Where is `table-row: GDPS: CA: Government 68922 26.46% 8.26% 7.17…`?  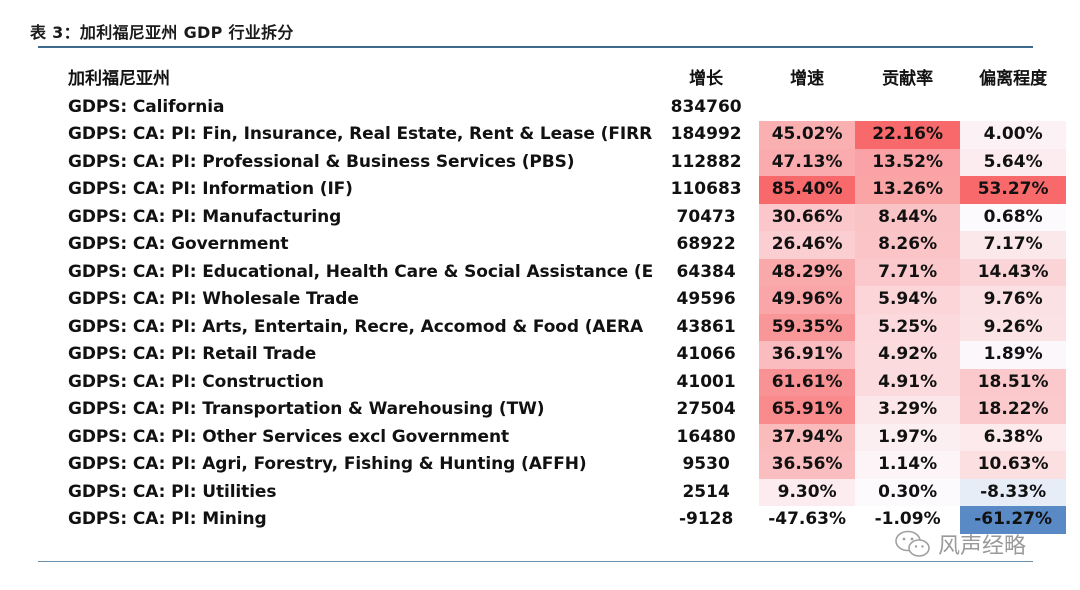 table-row: GDPS: CA: Government 68922 26.46% 8.26% 7.17… is located at coordinates (567, 245).